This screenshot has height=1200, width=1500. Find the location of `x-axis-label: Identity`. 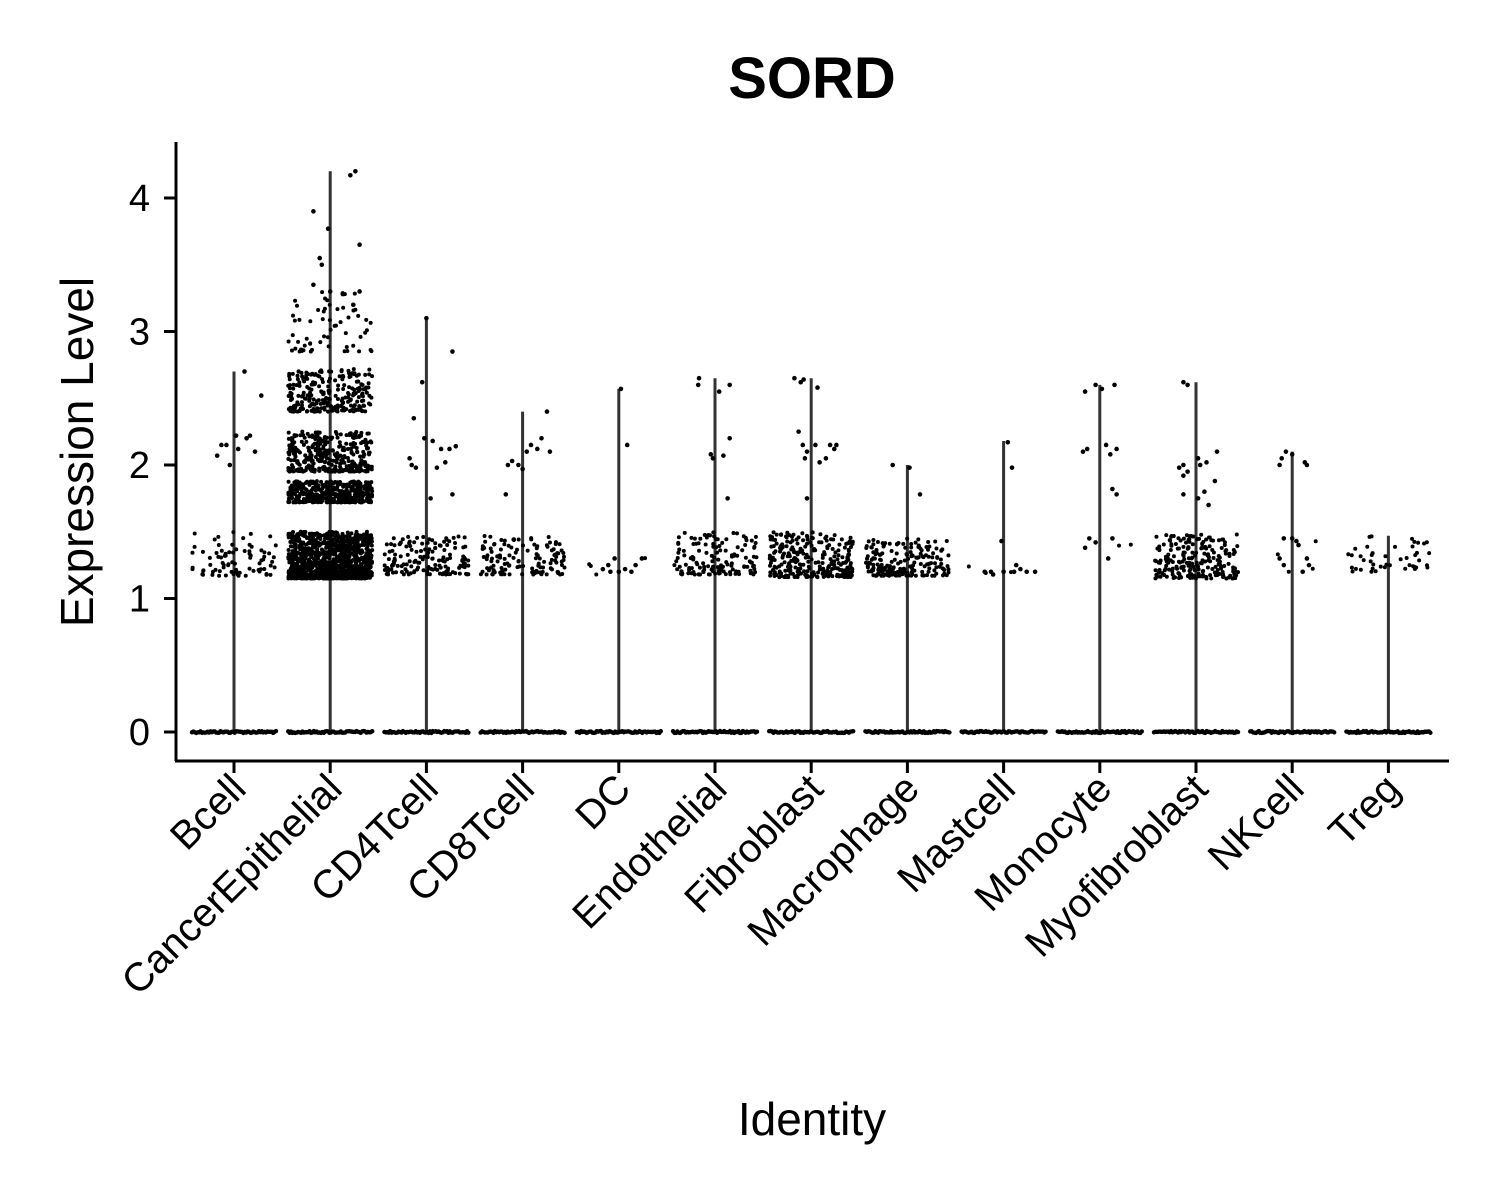

x-axis-label: Identity is located at coordinates (812, 1119).